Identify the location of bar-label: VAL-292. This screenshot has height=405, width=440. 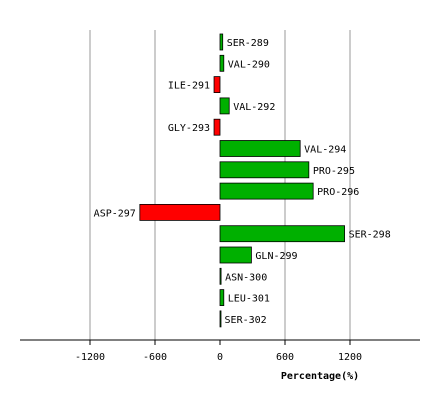
(254, 107).